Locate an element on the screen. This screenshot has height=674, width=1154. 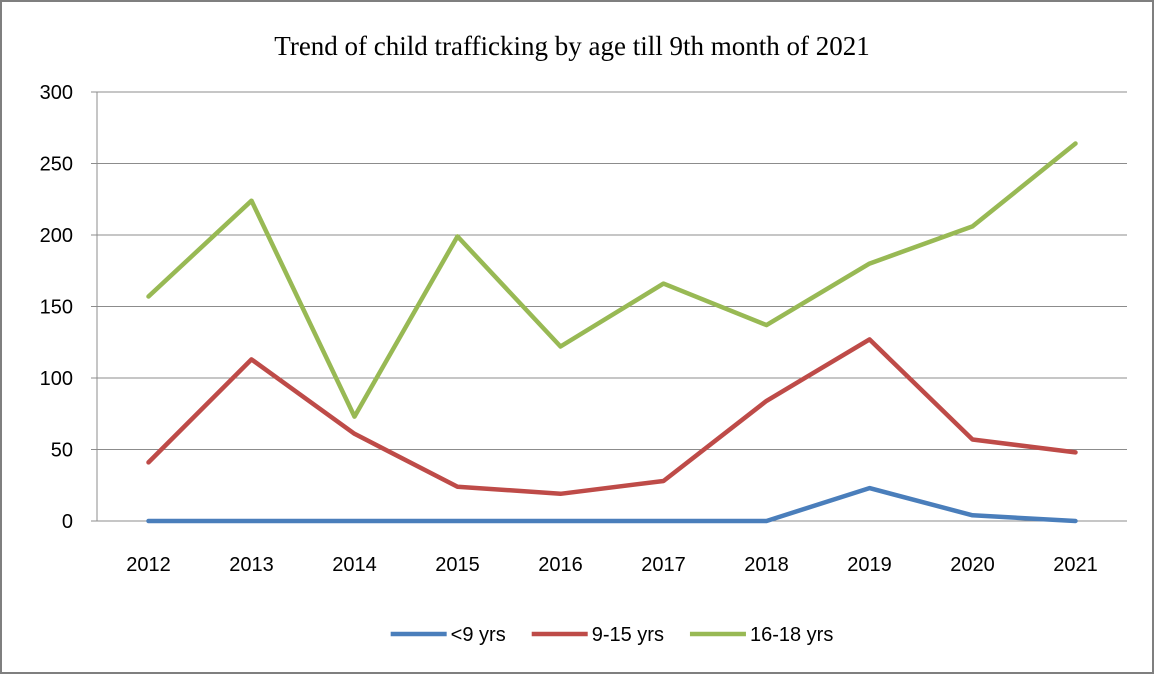
x-tick-label: 2021 is located at coordinates (1075, 565).